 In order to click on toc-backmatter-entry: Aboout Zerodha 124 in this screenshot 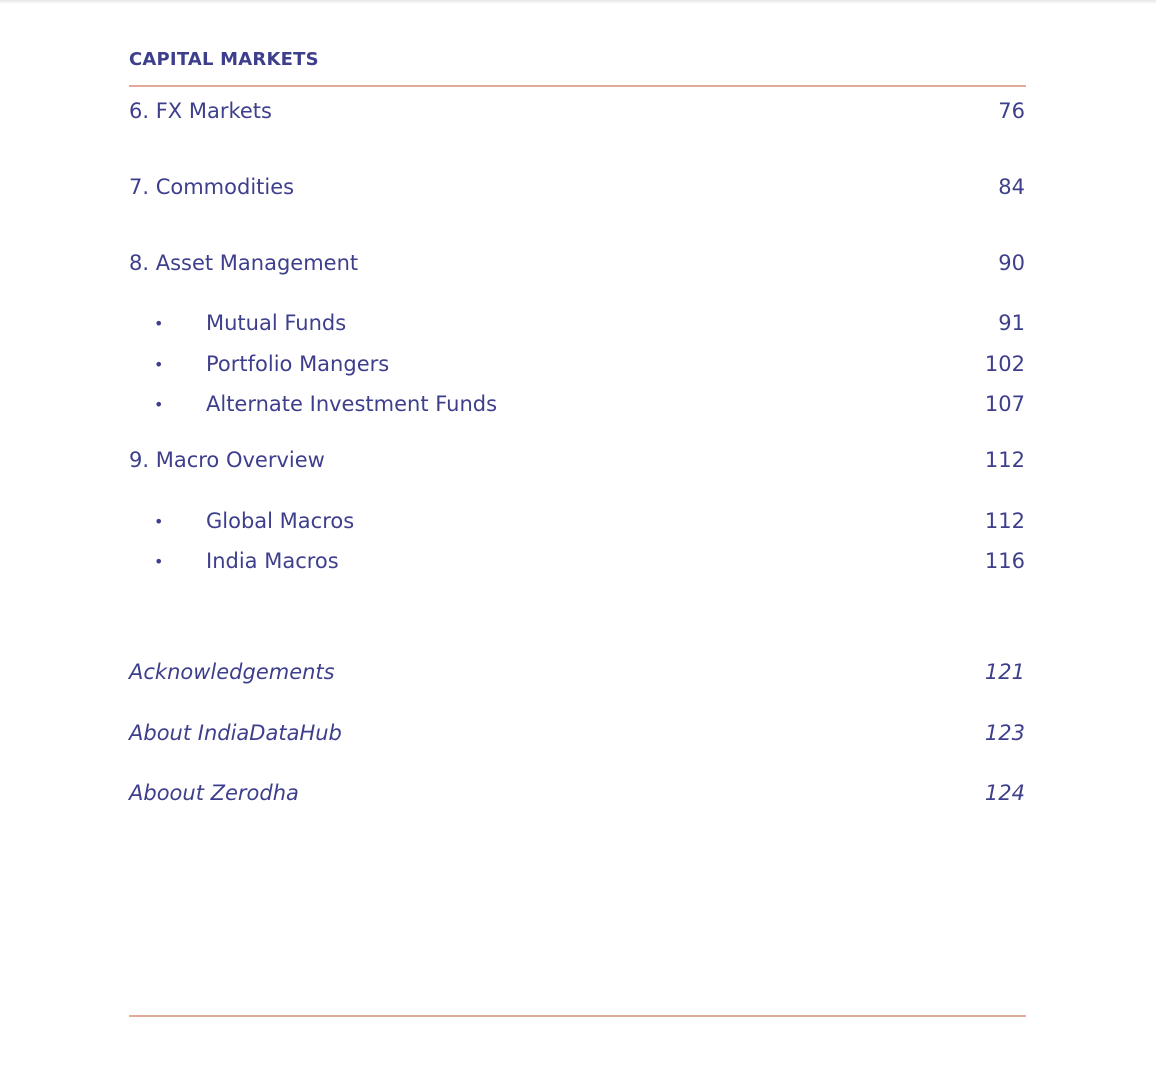, I will do `click(577, 793)`.